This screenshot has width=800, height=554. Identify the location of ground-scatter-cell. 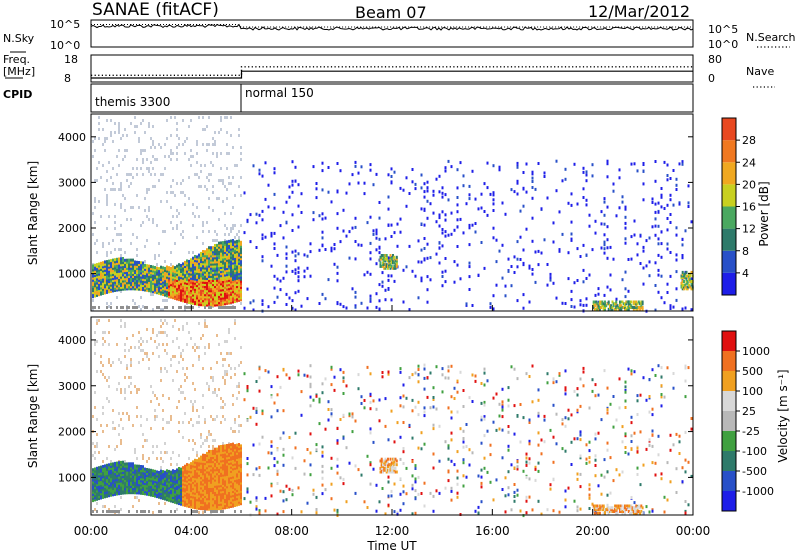
(227, 307).